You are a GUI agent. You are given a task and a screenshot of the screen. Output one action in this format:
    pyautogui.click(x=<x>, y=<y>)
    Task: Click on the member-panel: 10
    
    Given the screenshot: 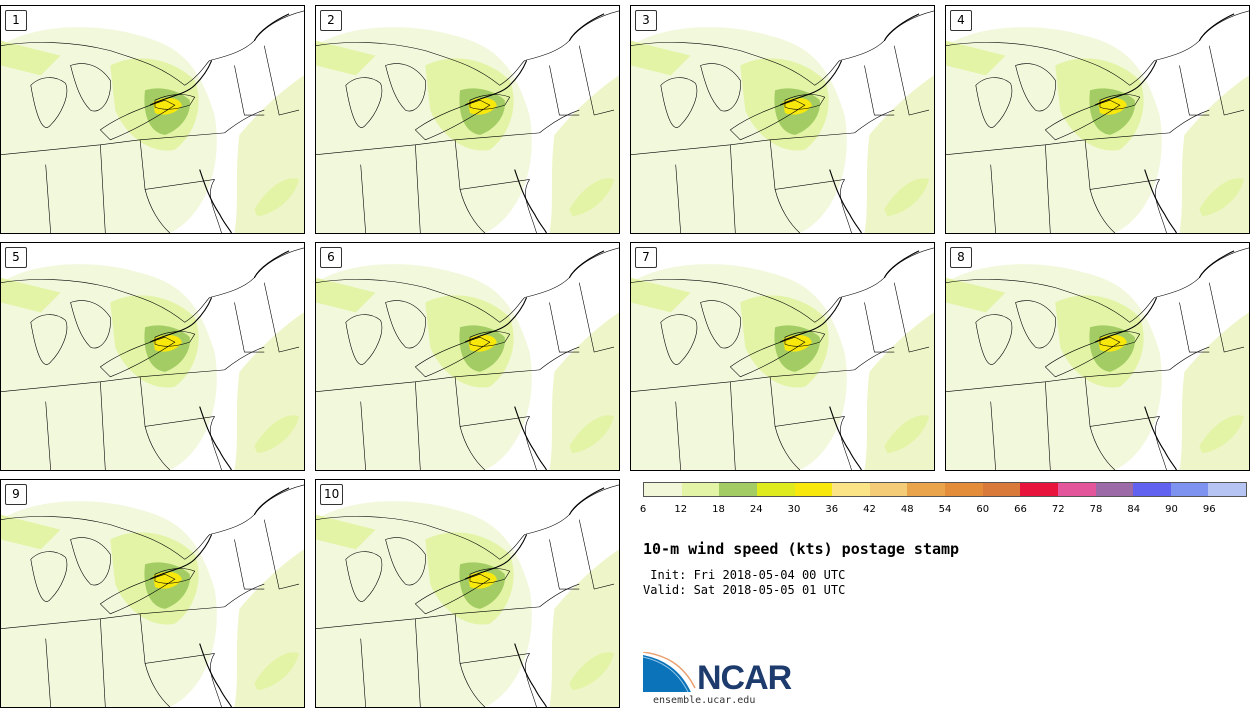 What is the action you would take?
    pyautogui.click(x=467, y=593)
    